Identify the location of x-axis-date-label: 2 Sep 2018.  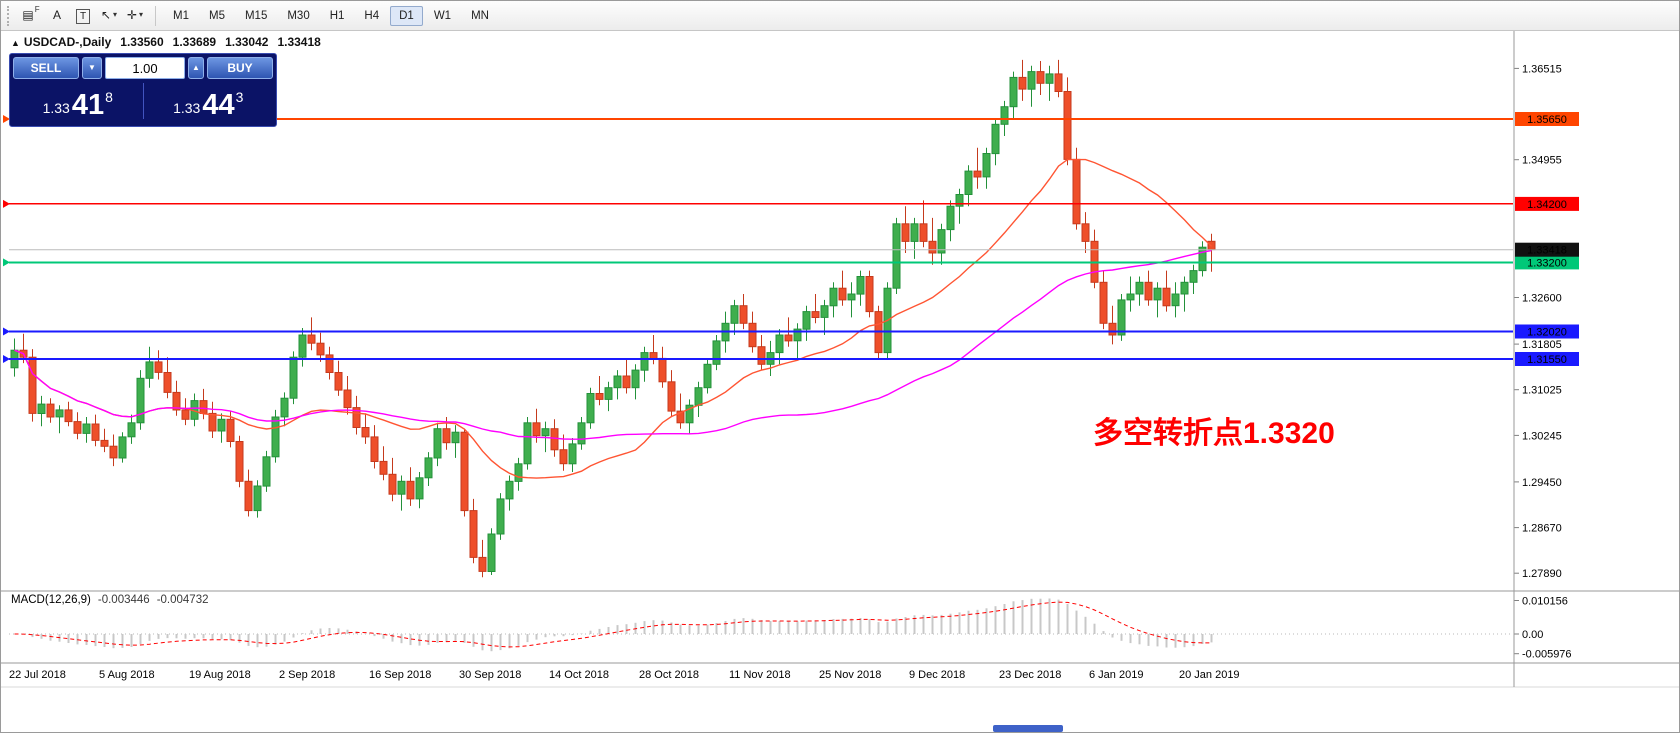
(307, 675).